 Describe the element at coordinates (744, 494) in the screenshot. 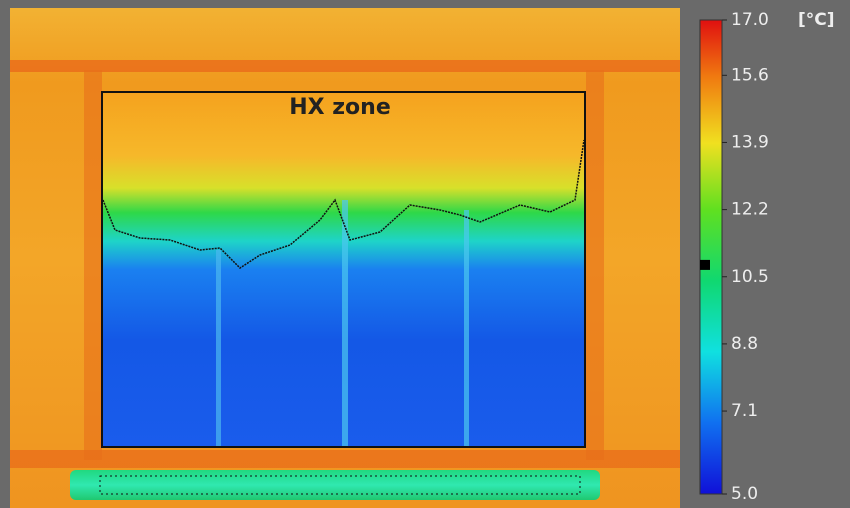

I see `tick-label: 5.0` at that location.